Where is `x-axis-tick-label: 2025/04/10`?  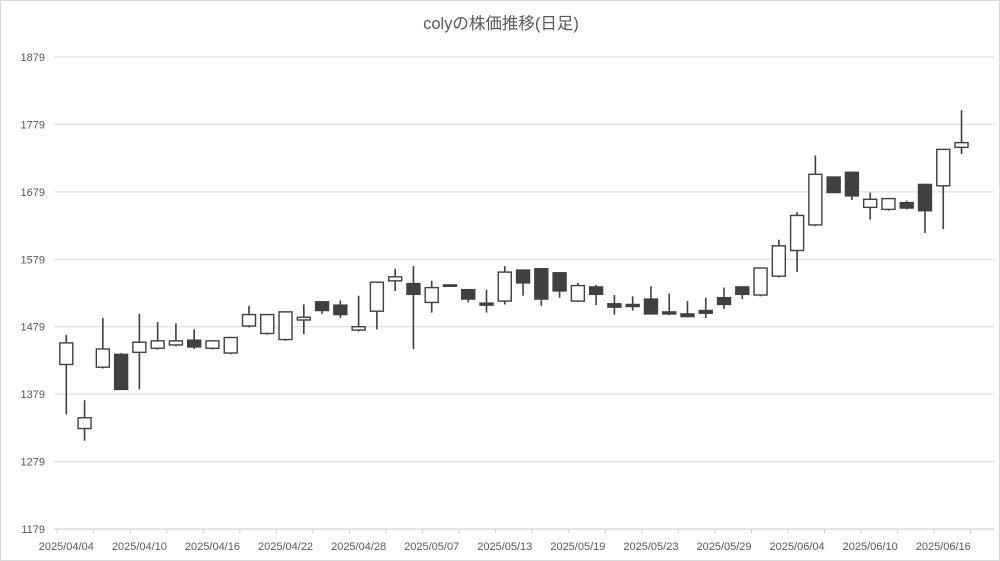 x-axis-tick-label: 2025/04/10 is located at coordinates (139, 547).